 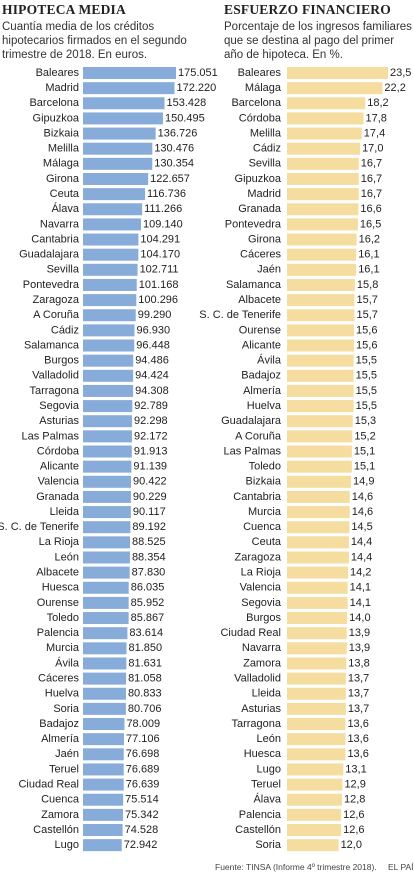 What do you see at coordinates (267, 149) in the screenshot?
I see `category-label: Cádiz` at bounding box center [267, 149].